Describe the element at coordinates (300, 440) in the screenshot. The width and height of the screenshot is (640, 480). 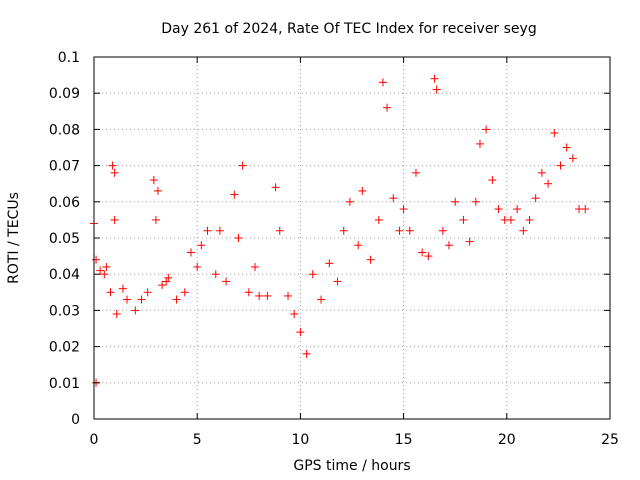
I see `x-tick-label: 10` at that location.